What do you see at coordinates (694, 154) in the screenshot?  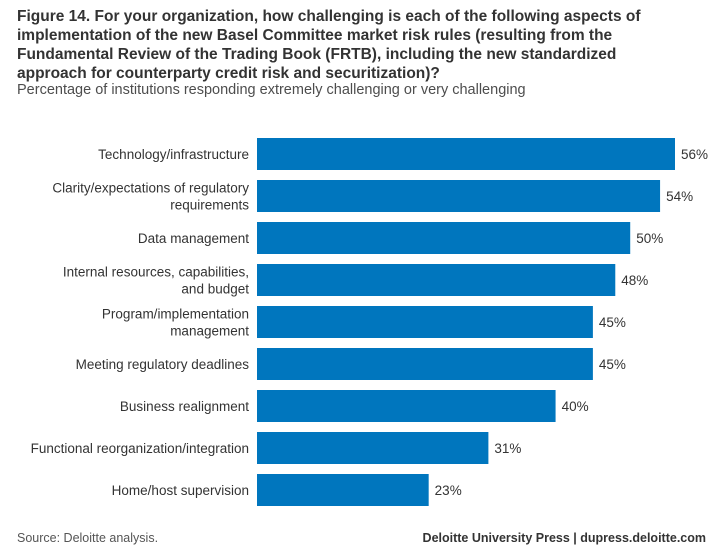 I see `value-label: 56%` at bounding box center [694, 154].